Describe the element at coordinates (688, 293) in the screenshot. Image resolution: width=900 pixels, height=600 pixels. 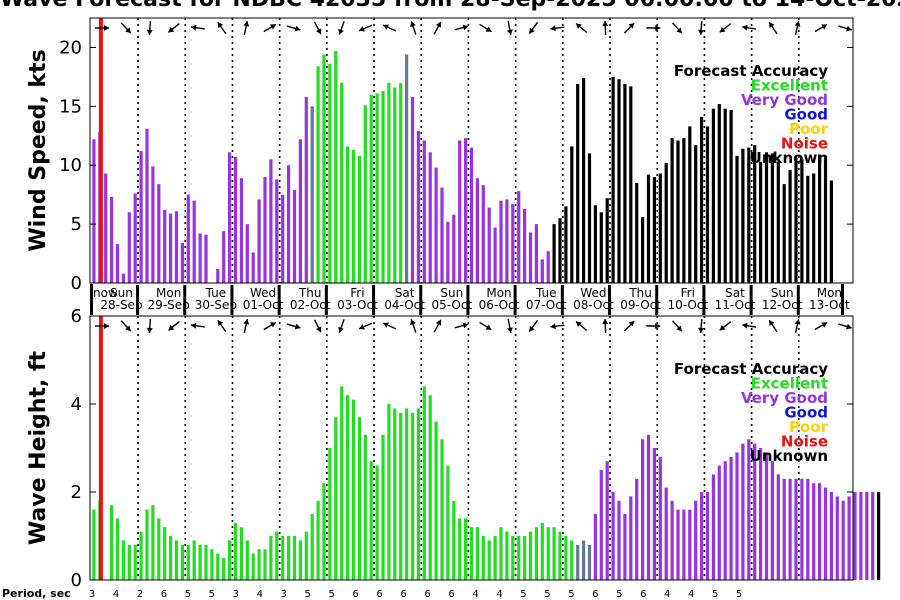
I see `day-label: Fri` at that location.